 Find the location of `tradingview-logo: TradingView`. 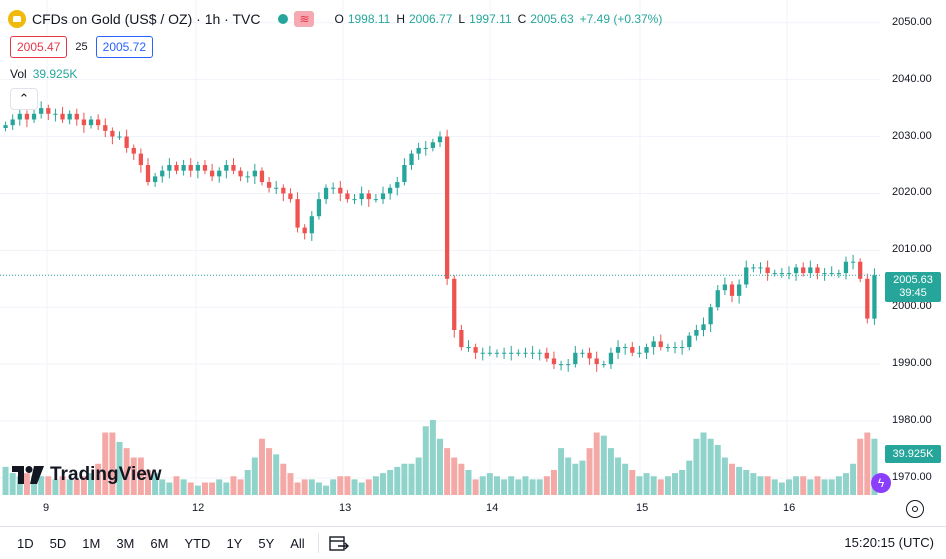

tradingview-logo: TradingView is located at coordinates (87, 475).